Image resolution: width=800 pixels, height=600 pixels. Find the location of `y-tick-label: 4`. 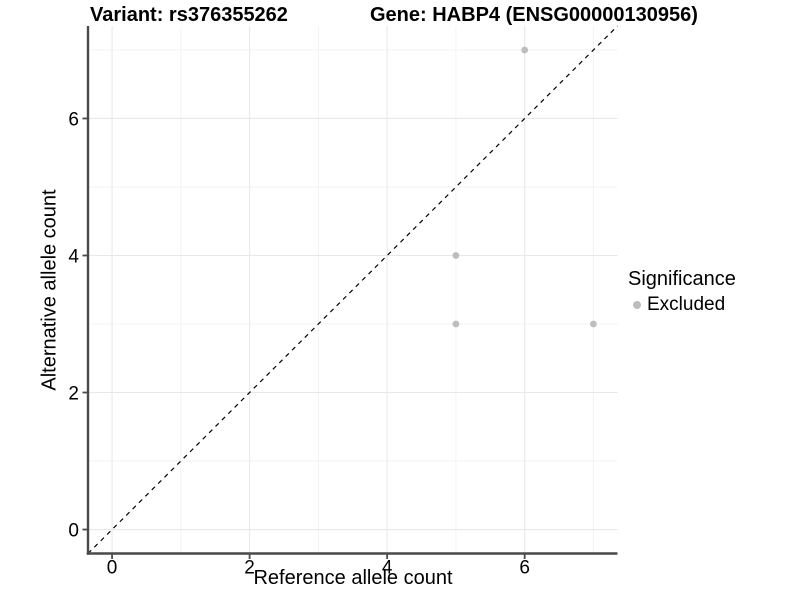

y-tick-label: 4 is located at coordinates (73, 256).